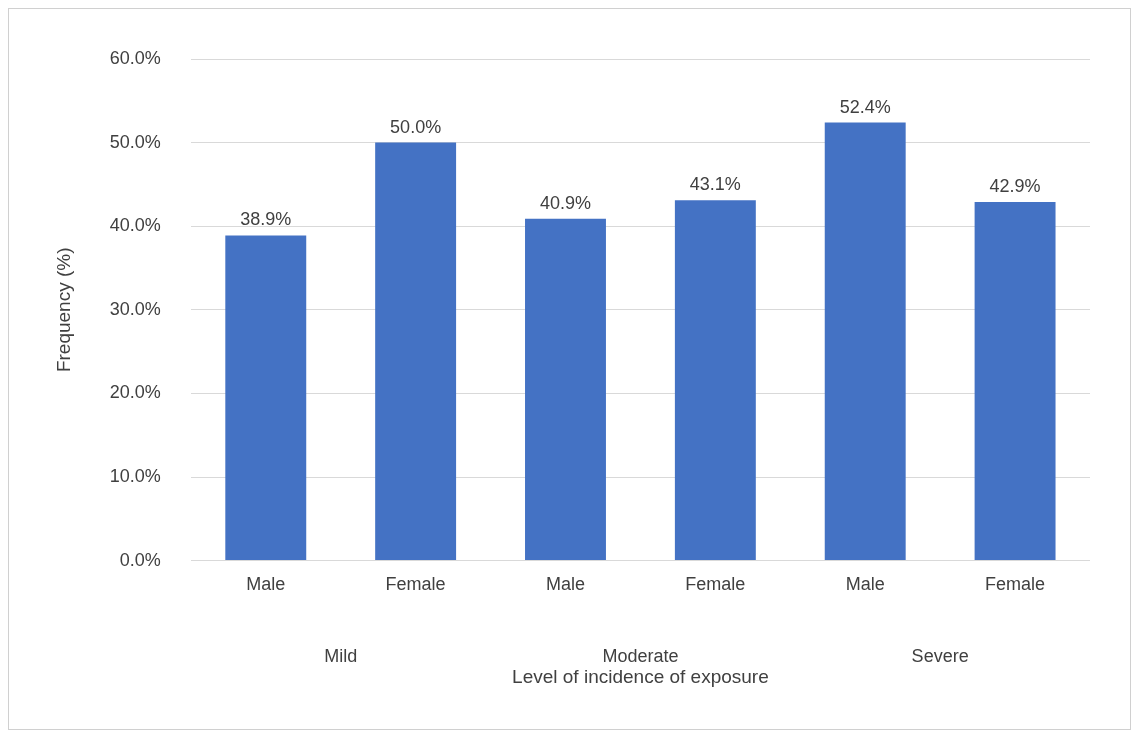  Describe the element at coordinates (865, 106) in the screenshot. I see `data-label: 52.4%` at that location.